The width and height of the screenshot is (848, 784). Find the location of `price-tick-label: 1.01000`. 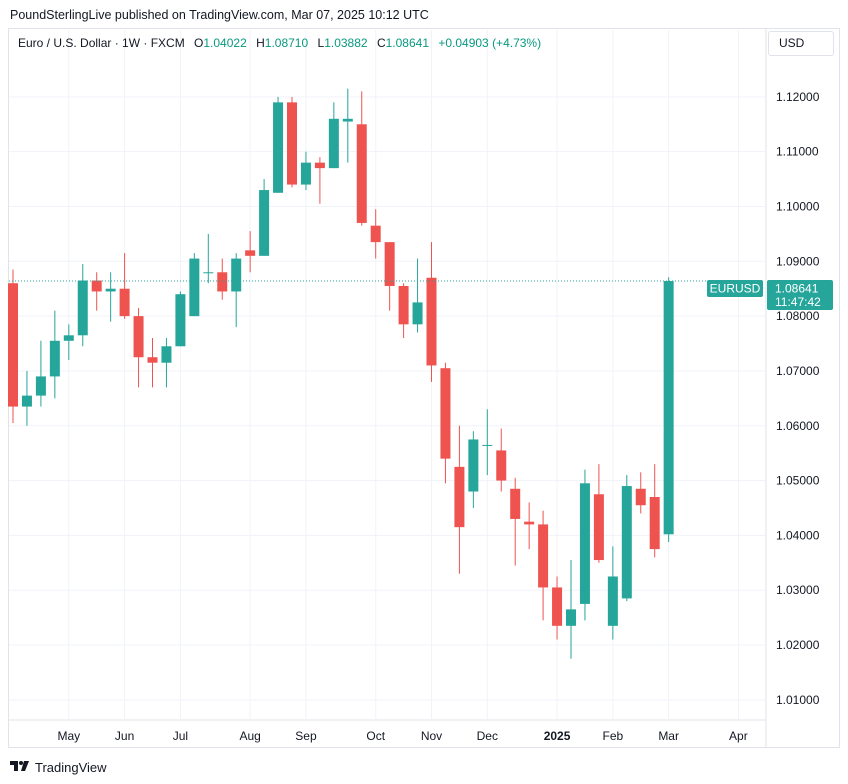

price-tick-label: 1.01000 is located at coordinates (798, 700).